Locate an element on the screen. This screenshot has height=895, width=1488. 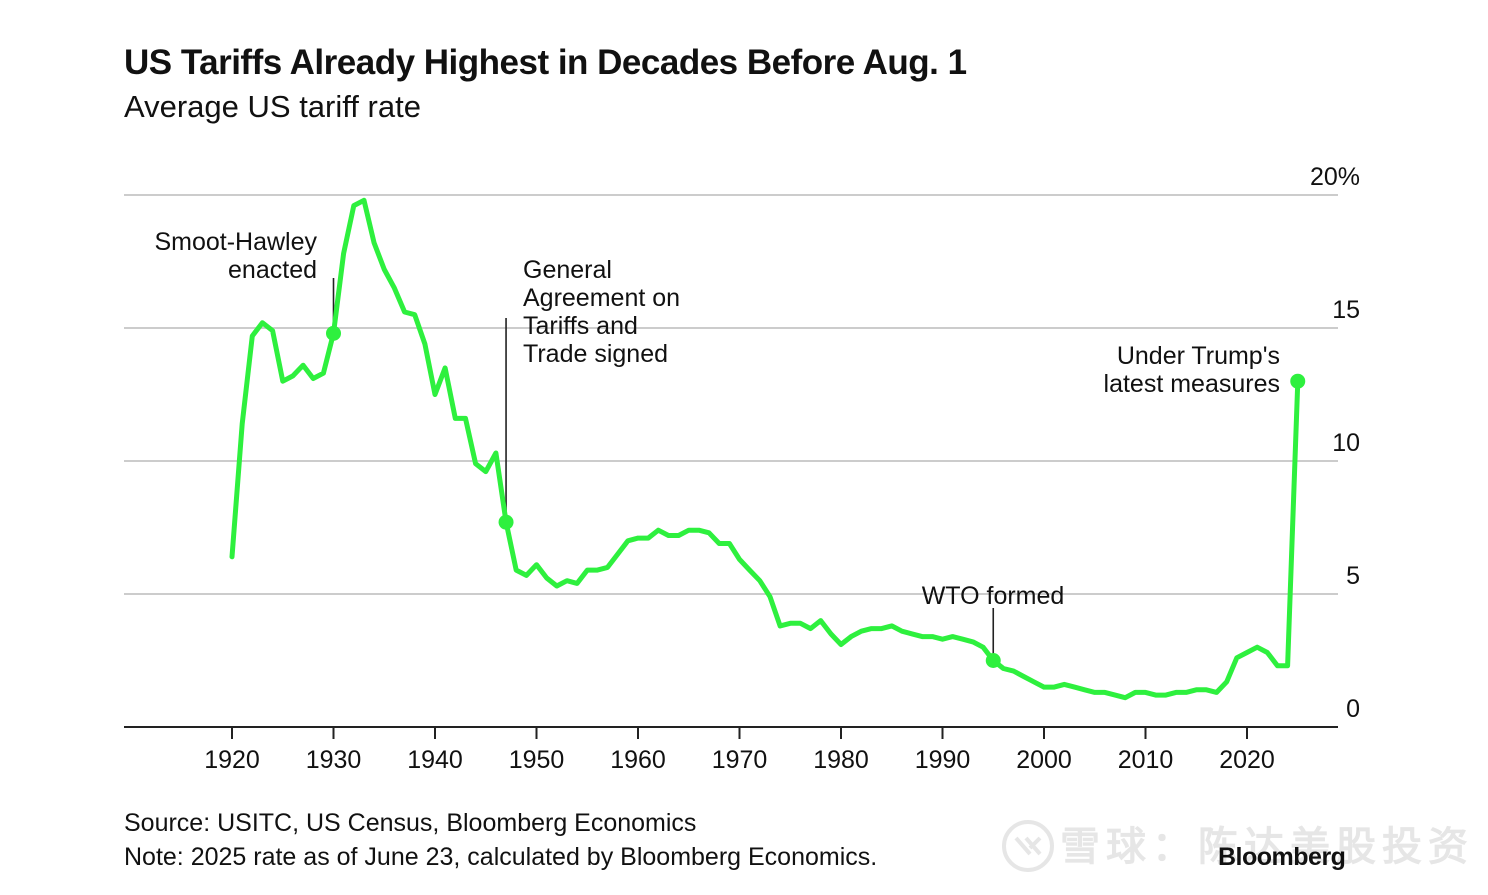
bloomberg-logo: Bloomberg is located at coordinates (1282, 857).